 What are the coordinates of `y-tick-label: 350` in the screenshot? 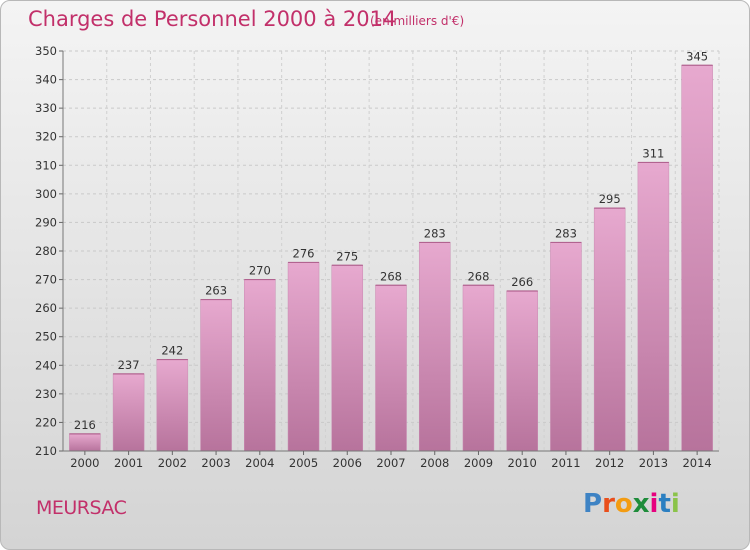 It's located at (46, 51).